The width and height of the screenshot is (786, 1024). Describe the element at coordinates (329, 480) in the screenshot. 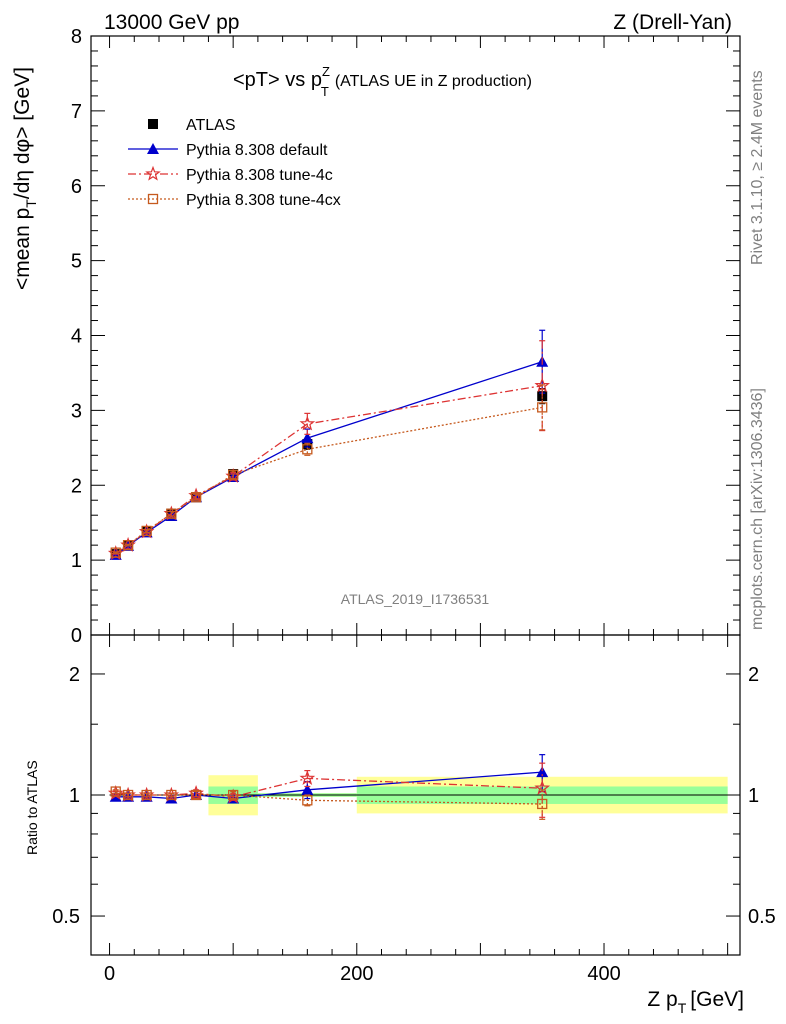

I see `main-line-pythia-8-308-tune-4cx` at that location.